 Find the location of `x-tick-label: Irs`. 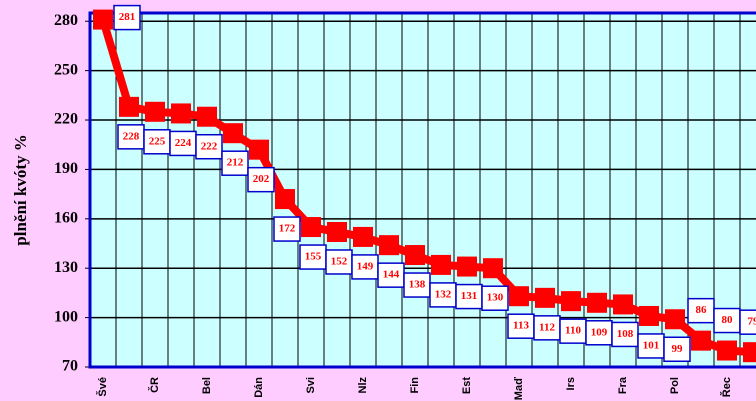

x-tick-label: Irs is located at coordinates (571, 383).